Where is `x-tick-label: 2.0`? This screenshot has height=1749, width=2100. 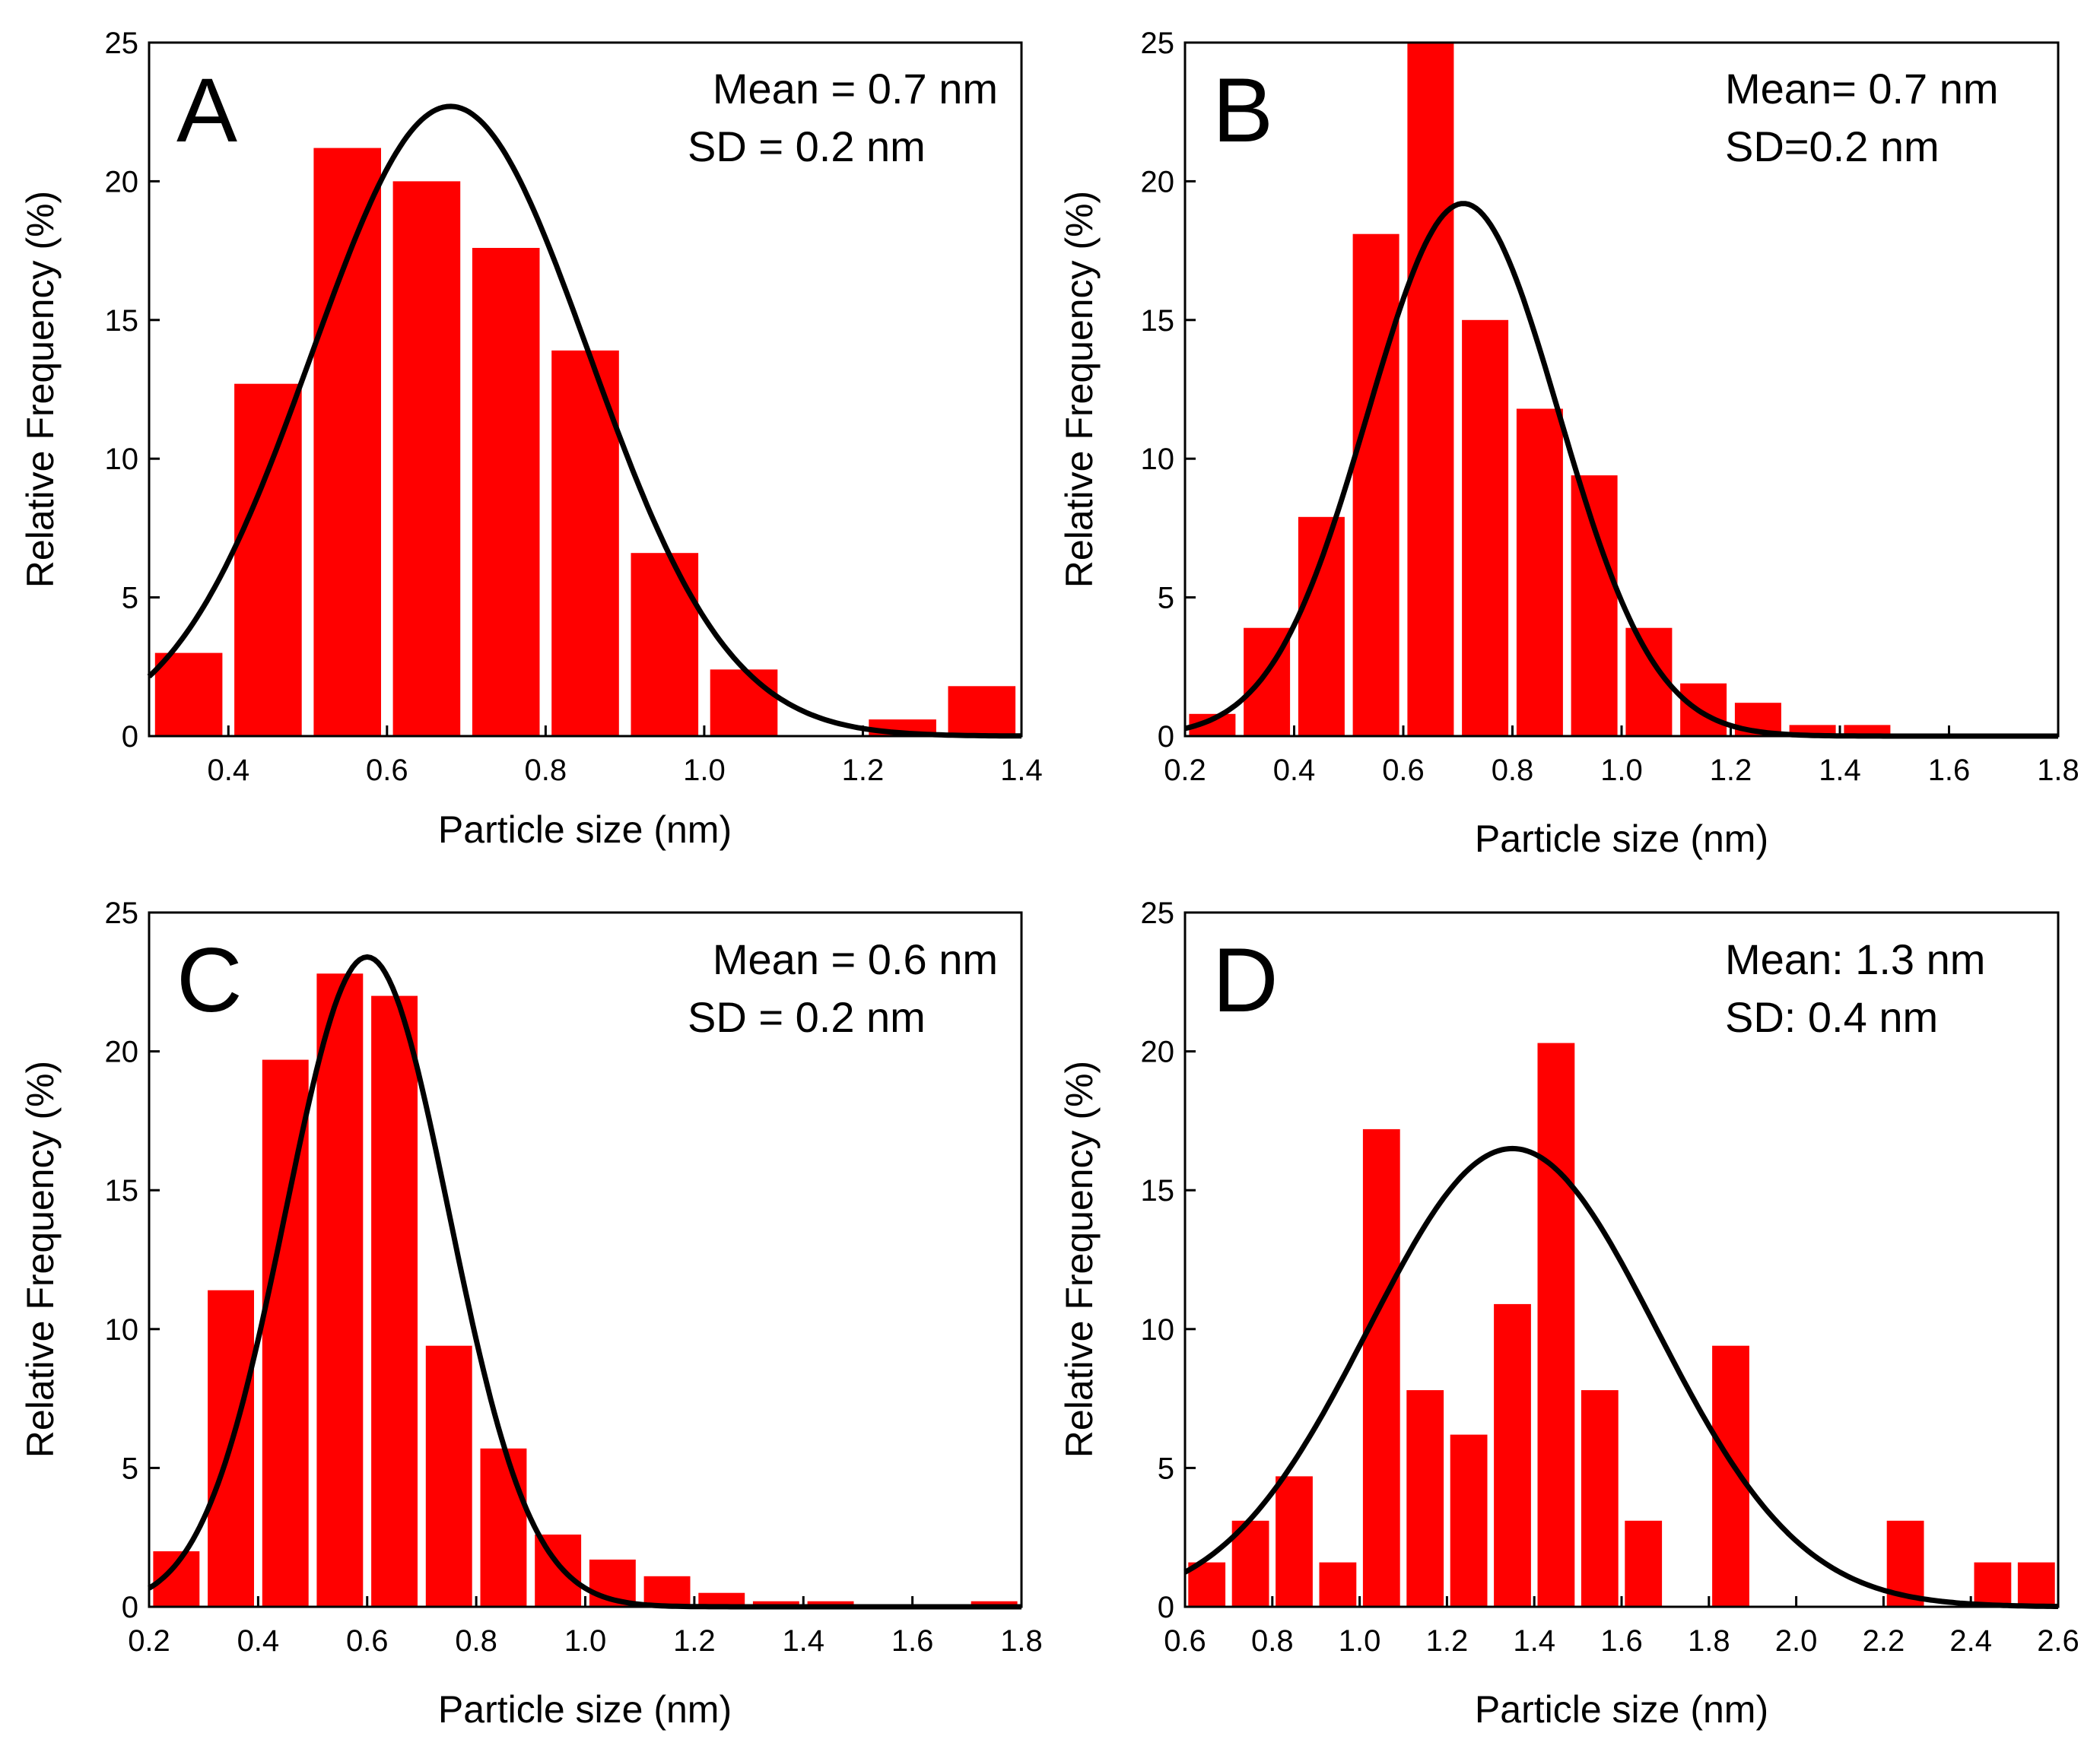 x-tick-label: 2.0 is located at coordinates (1796, 1641).